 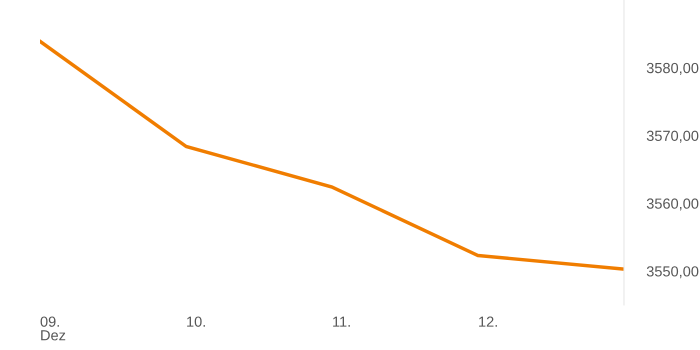 What do you see at coordinates (53, 328) in the screenshot?
I see `x-tick-label: 09. Dez` at bounding box center [53, 328].